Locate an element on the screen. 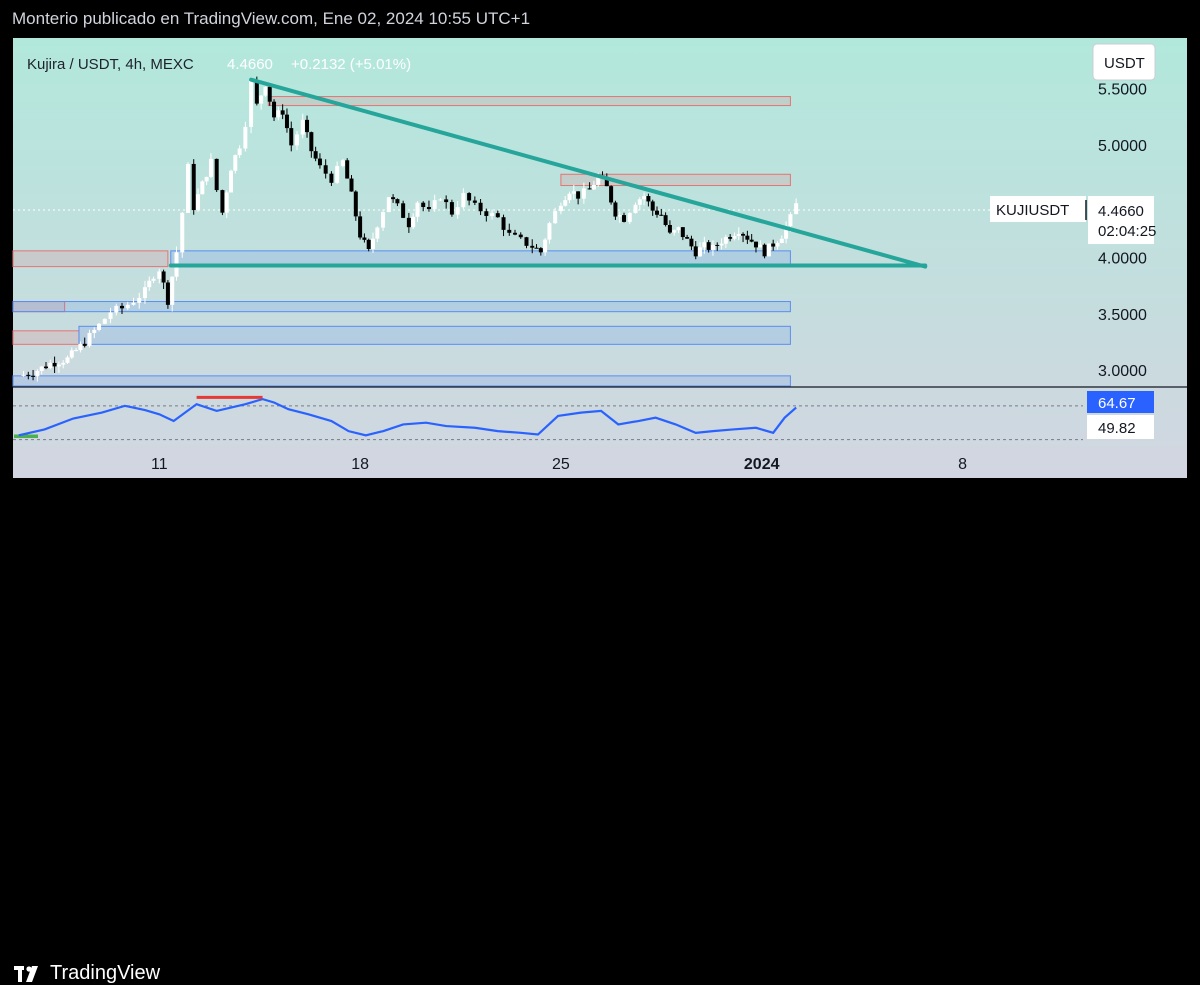 This screenshot has height=985, width=1200. rsi-signal-value: 49.82 is located at coordinates (1117, 428).